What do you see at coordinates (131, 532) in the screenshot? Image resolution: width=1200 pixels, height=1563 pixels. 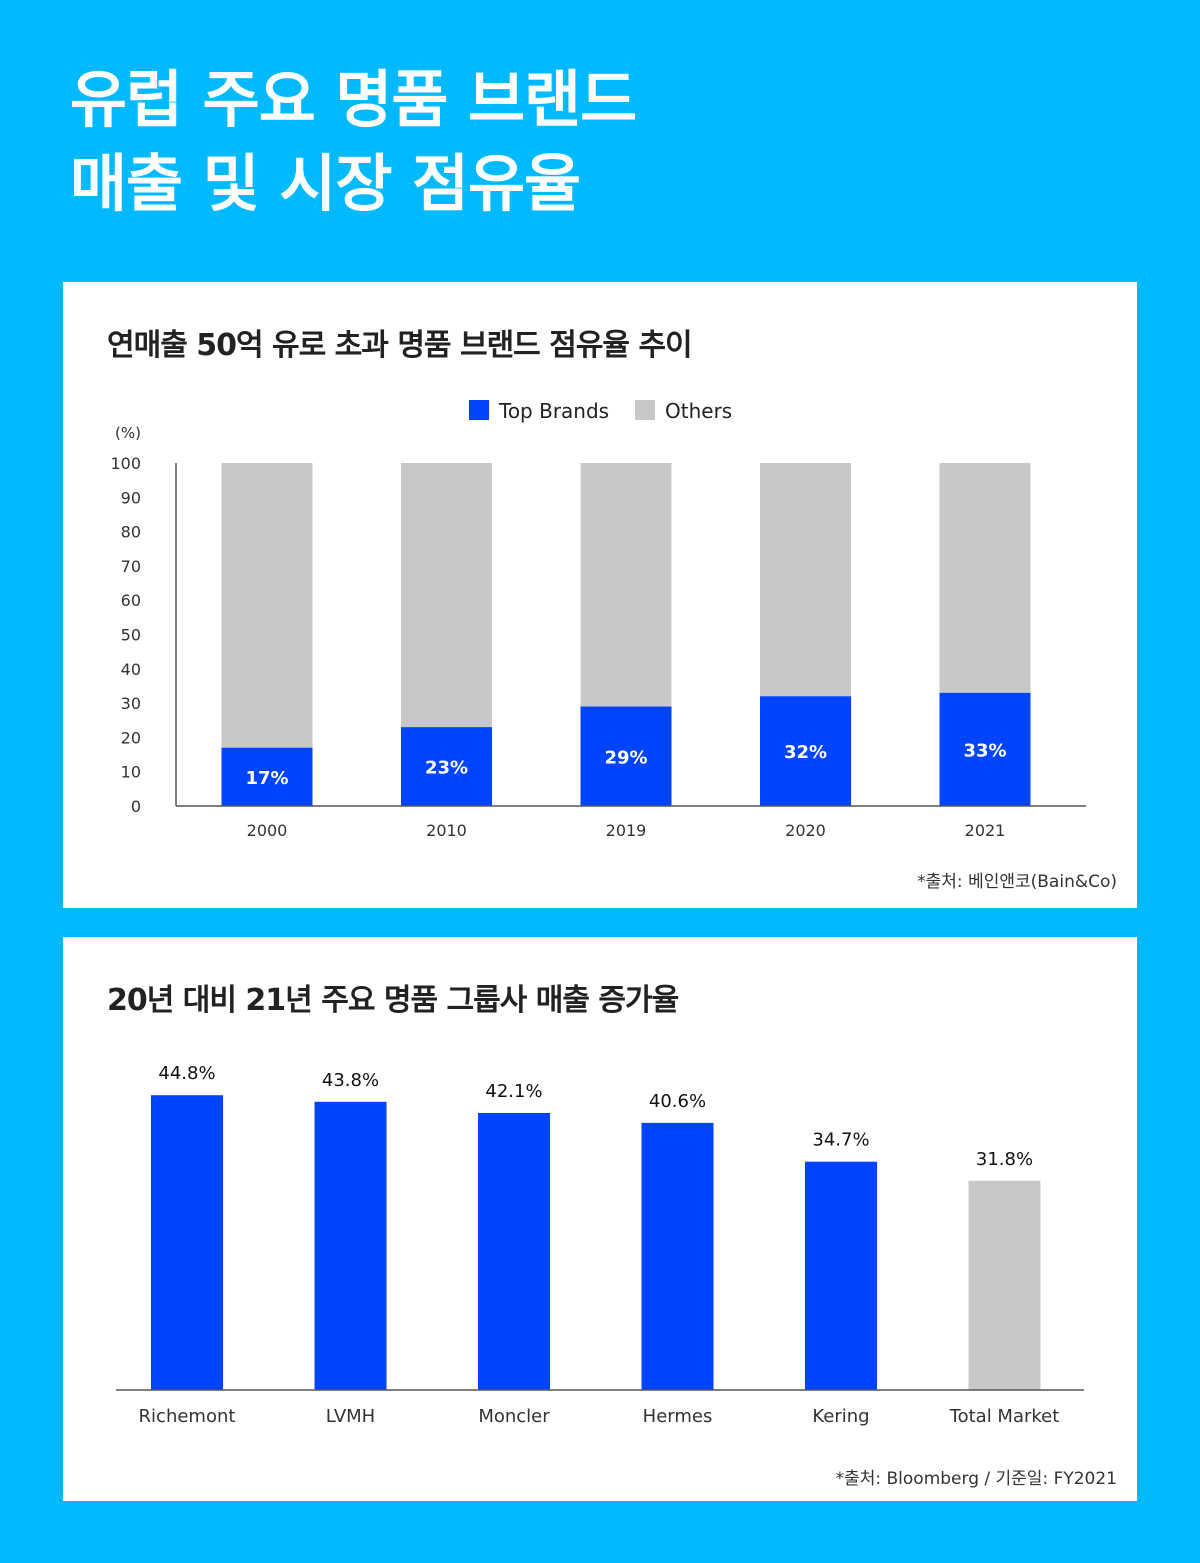 I see `y-tick-label: 80` at bounding box center [131, 532].